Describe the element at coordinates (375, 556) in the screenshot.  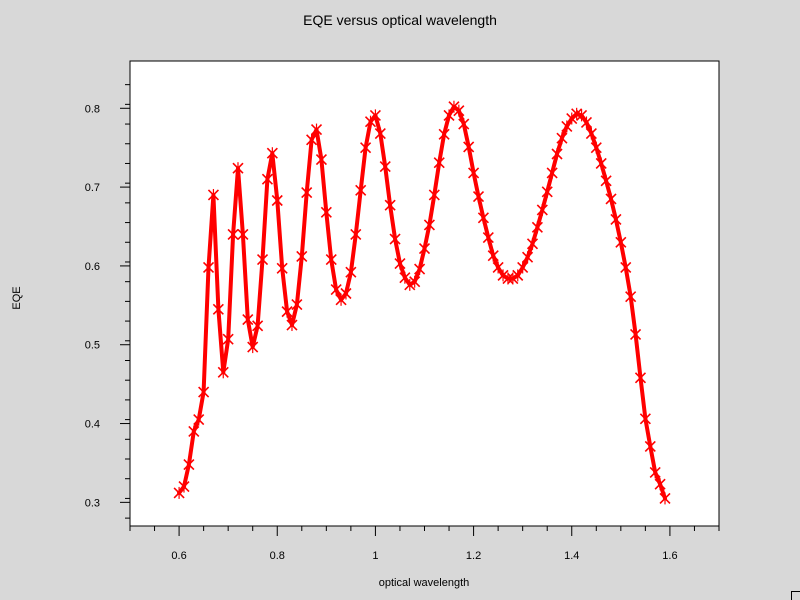
I see `x-tick-label: 1` at that location.